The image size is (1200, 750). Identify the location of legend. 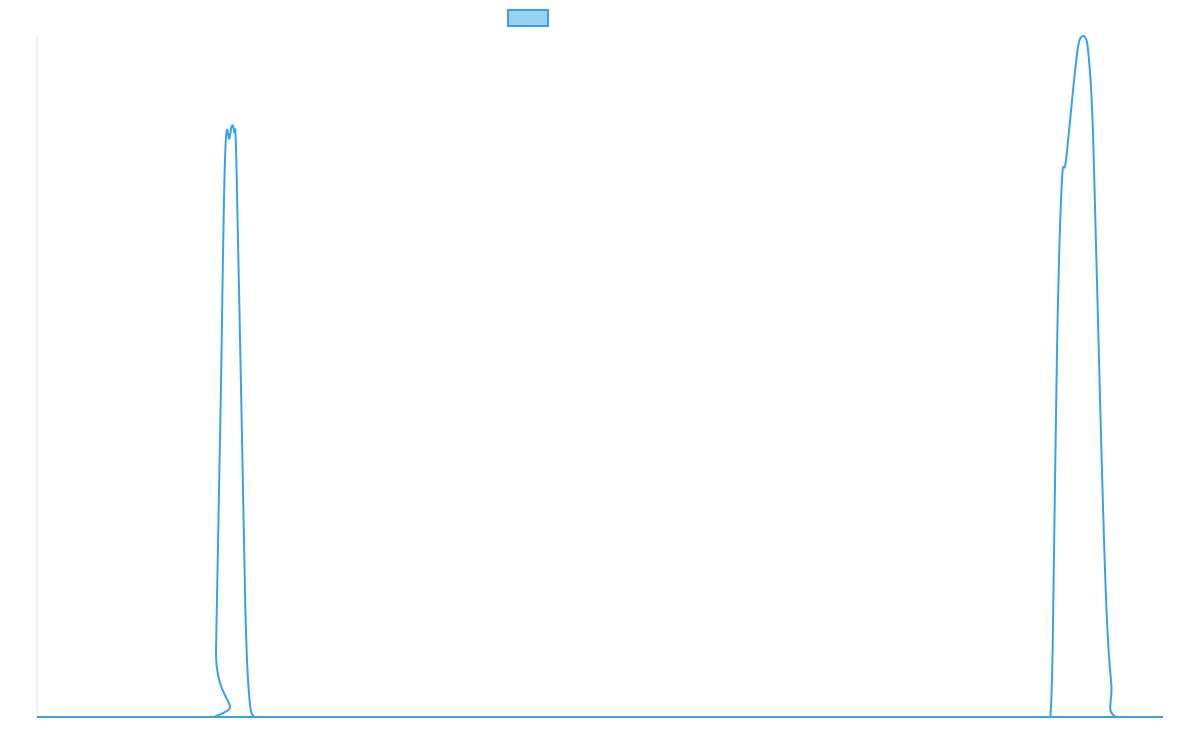
(528, 18).